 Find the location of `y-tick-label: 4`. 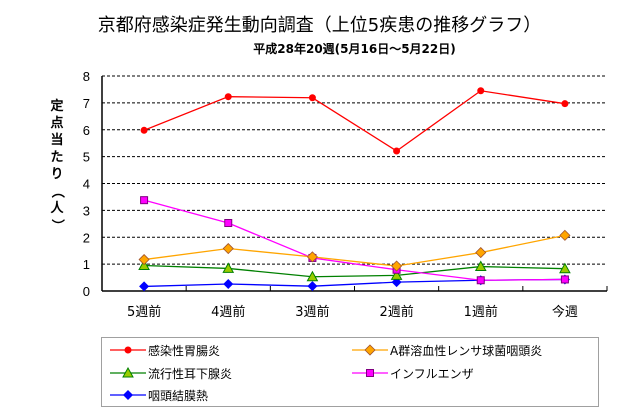

y-tick-label: 4 is located at coordinates (86, 184).